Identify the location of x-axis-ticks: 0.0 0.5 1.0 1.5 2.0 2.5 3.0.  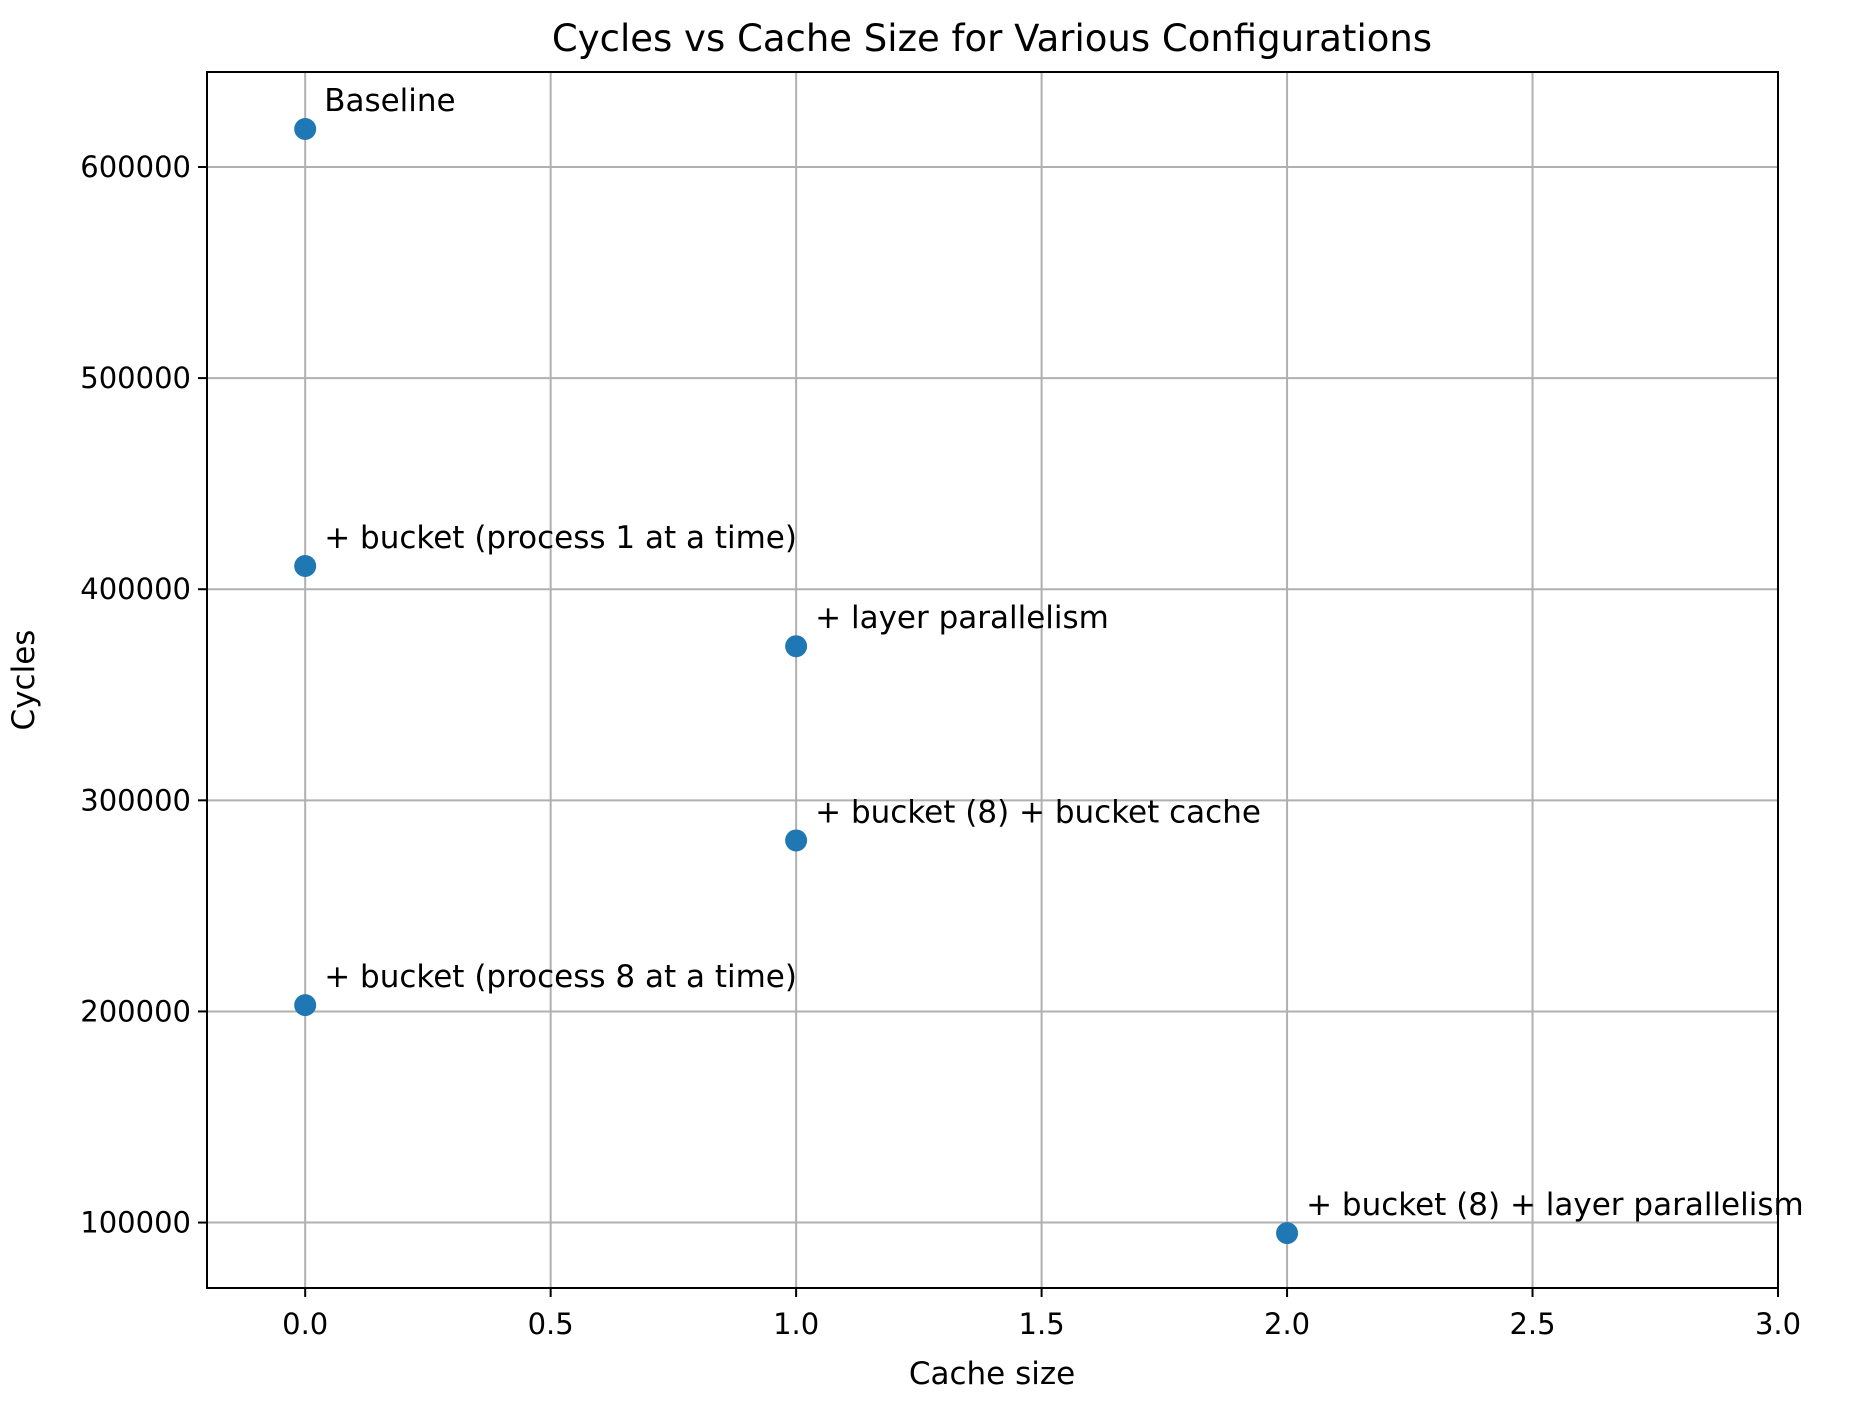
(1041, 1314).